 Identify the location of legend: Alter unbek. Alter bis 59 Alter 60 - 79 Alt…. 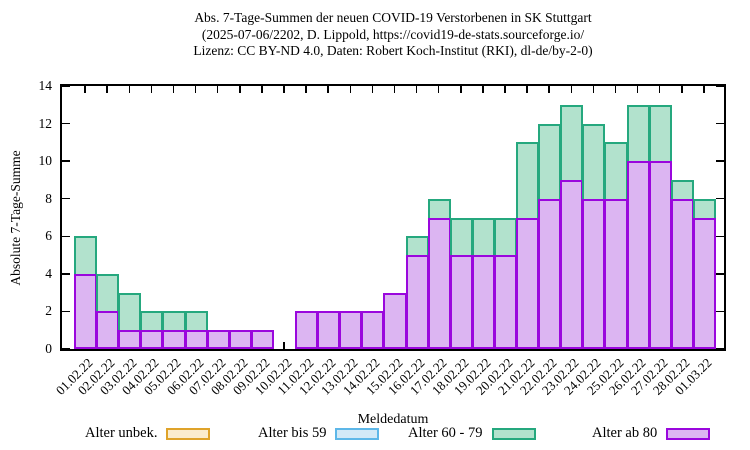
(375, 436).